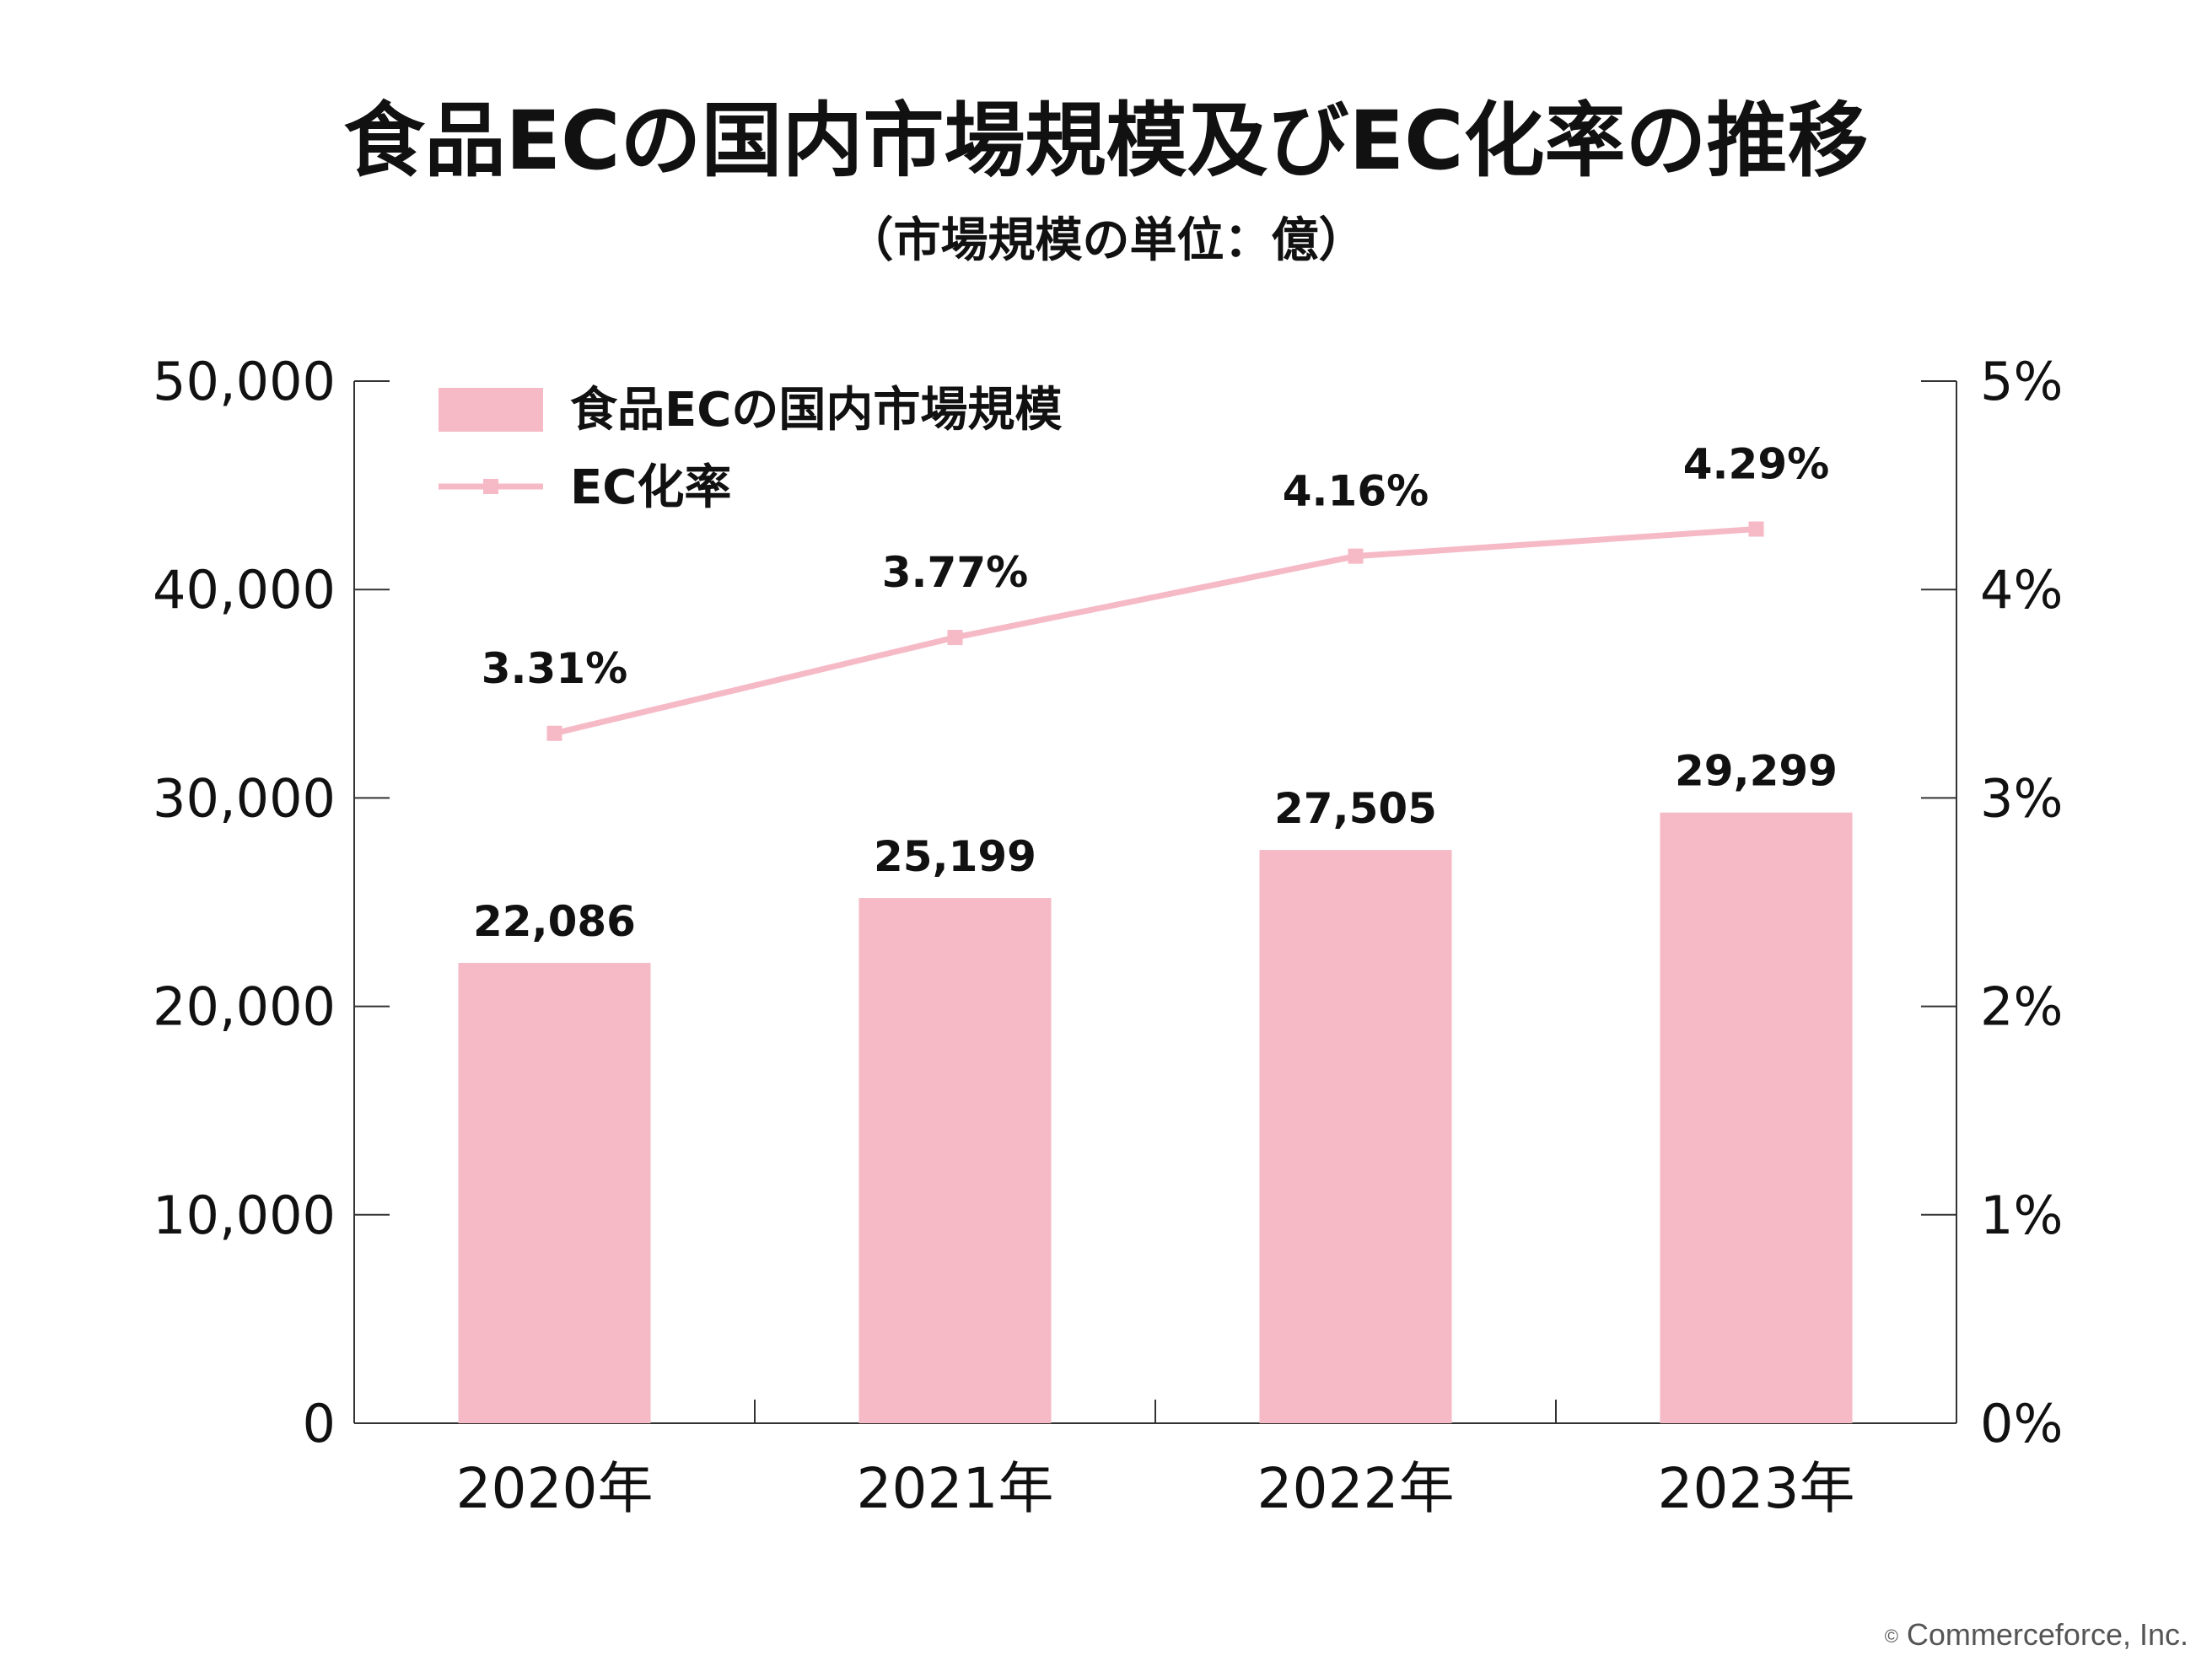 The width and height of the screenshot is (2212, 1677). I want to click on copyright-text: Commerceforce, Inc., so click(2047, 1635).